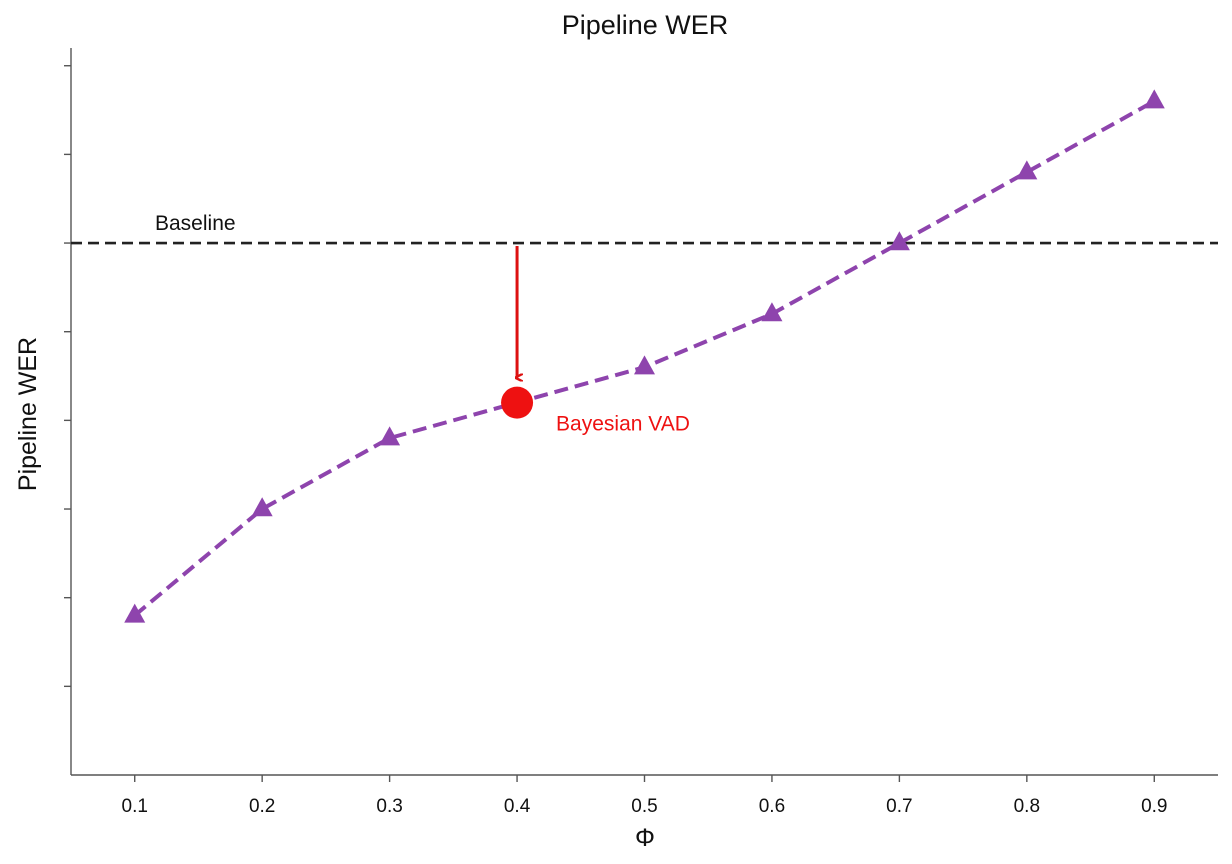  Describe the element at coordinates (28, 414) in the screenshot. I see `y-axis-label: Pipeline WER` at that location.